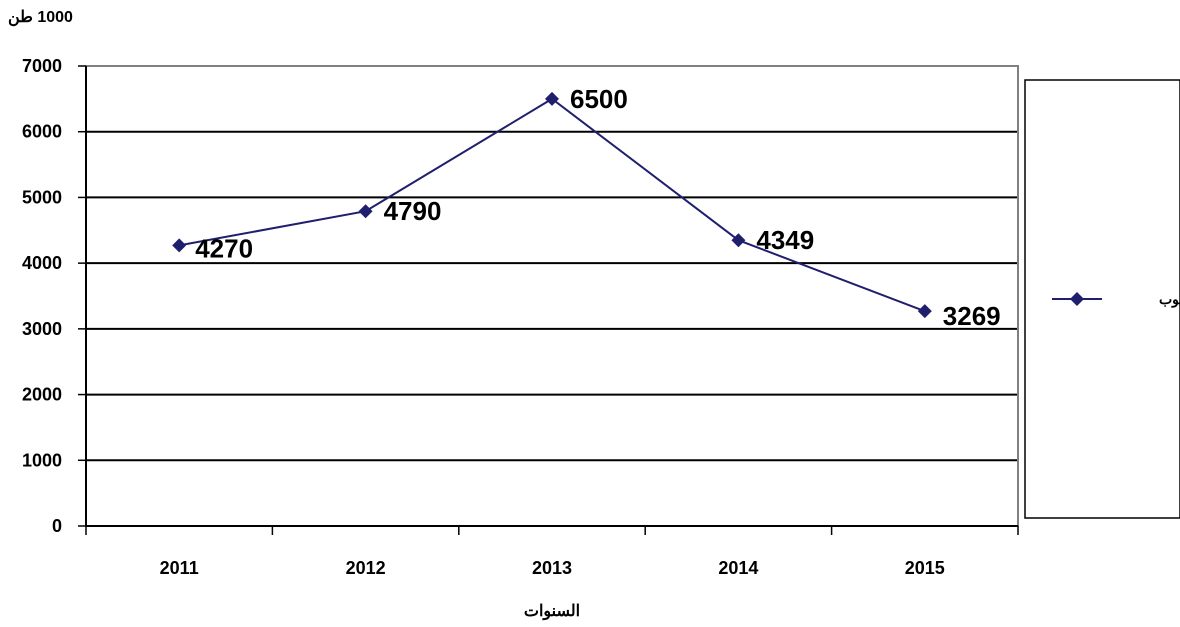 The width and height of the screenshot is (1180, 627). What do you see at coordinates (42, 132) in the screenshot?
I see `y-tick-label: 6000` at bounding box center [42, 132].